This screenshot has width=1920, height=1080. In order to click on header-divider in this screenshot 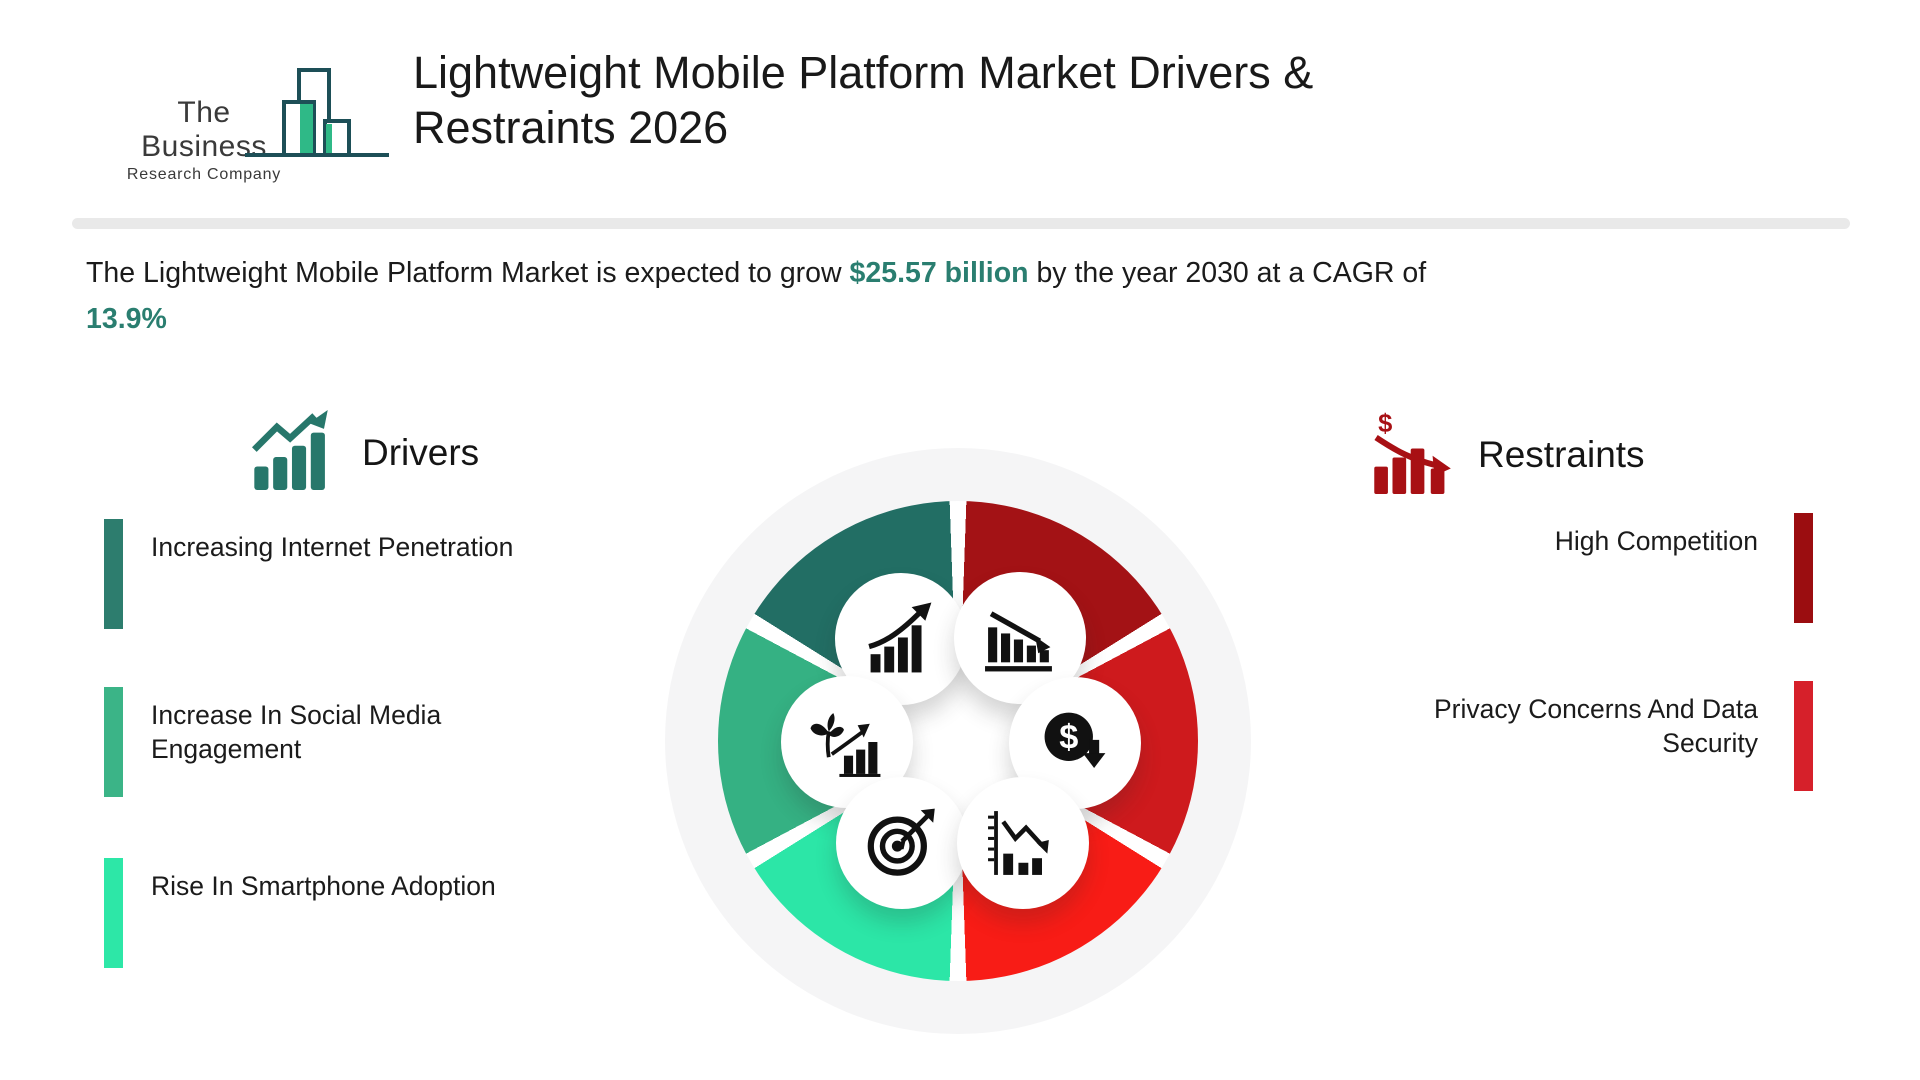, I will do `click(961, 223)`.